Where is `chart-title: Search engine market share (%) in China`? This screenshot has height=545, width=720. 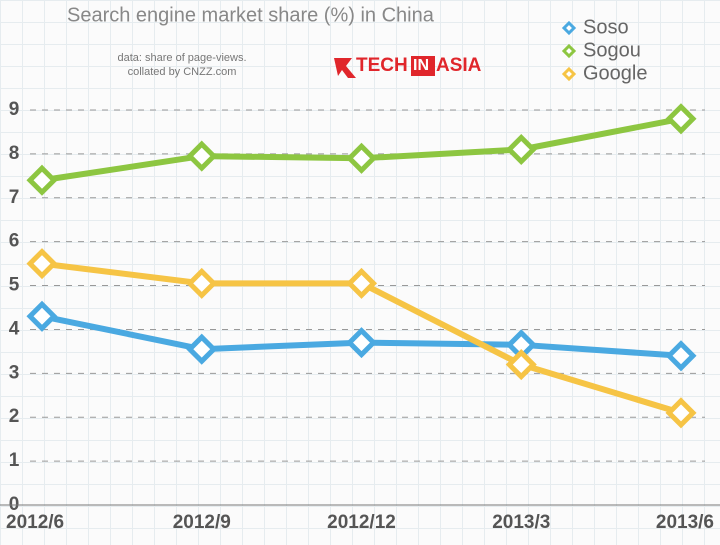 chart-title: Search engine market share (%) in China is located at coordinates (251, 15).